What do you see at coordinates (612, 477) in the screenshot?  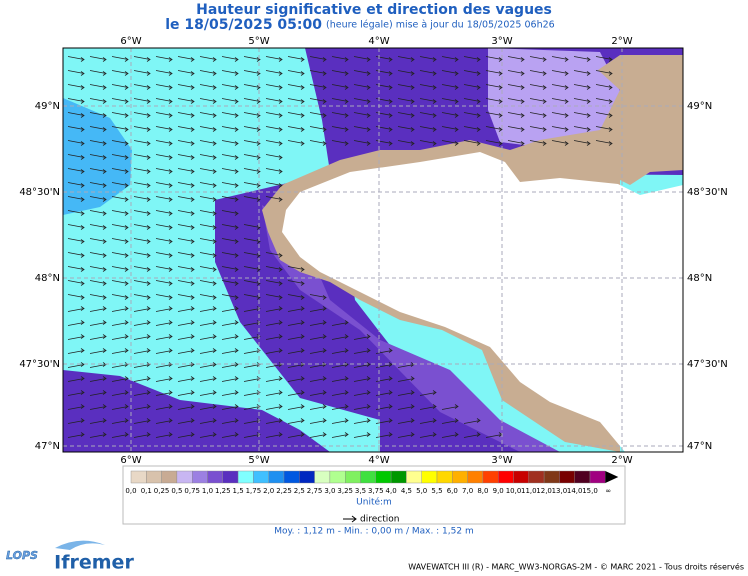 I see `scale-arrow` at bounding box center [612, 477].